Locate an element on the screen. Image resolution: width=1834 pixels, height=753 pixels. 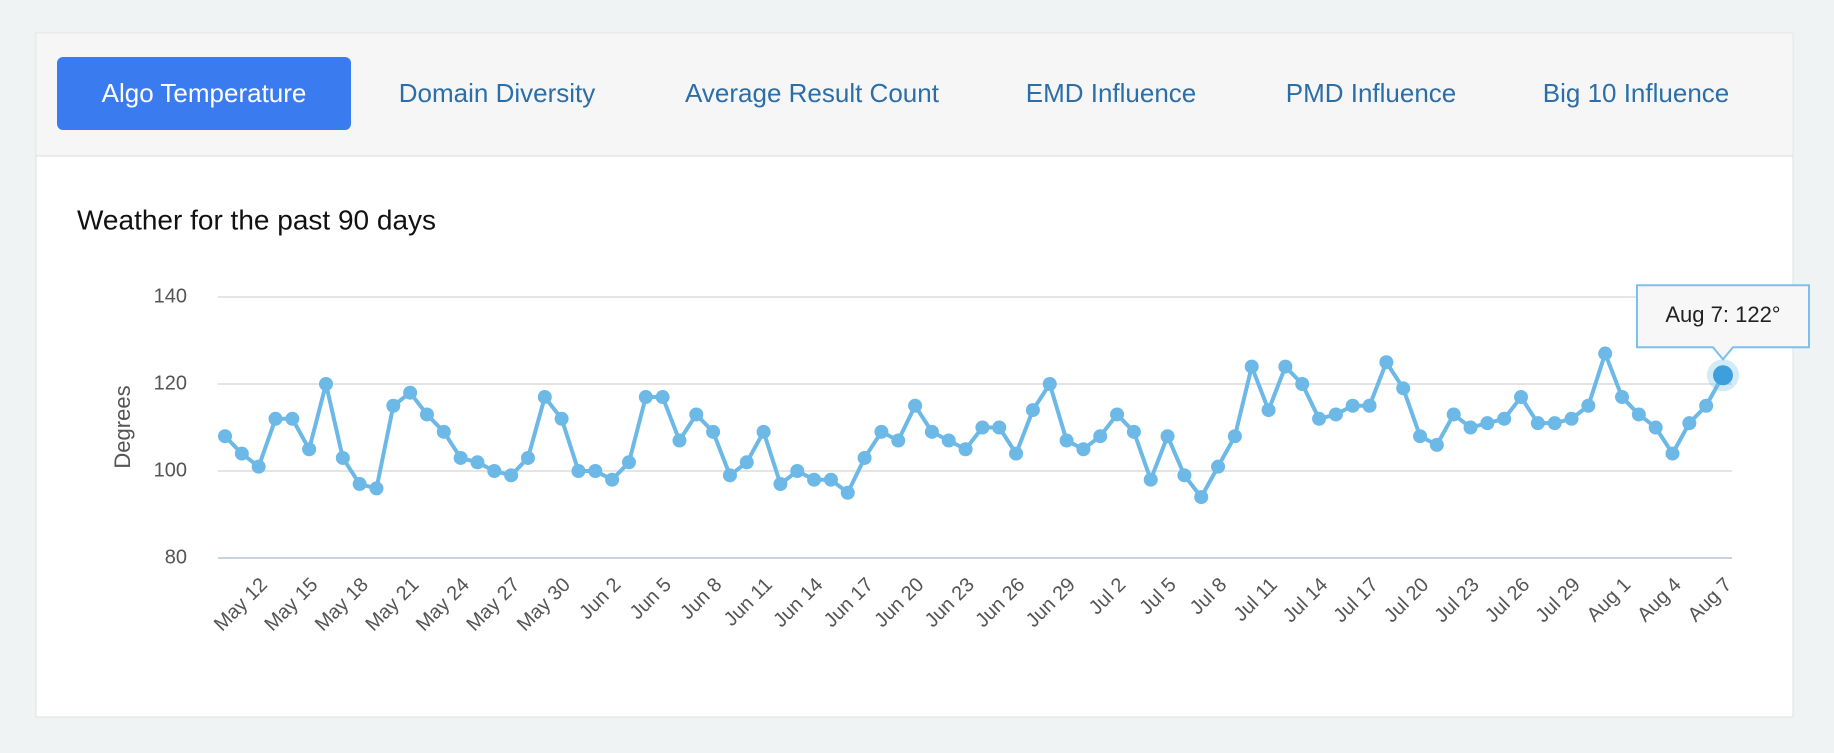
y-tick-label: 100 is located at coordinates (170, 470).